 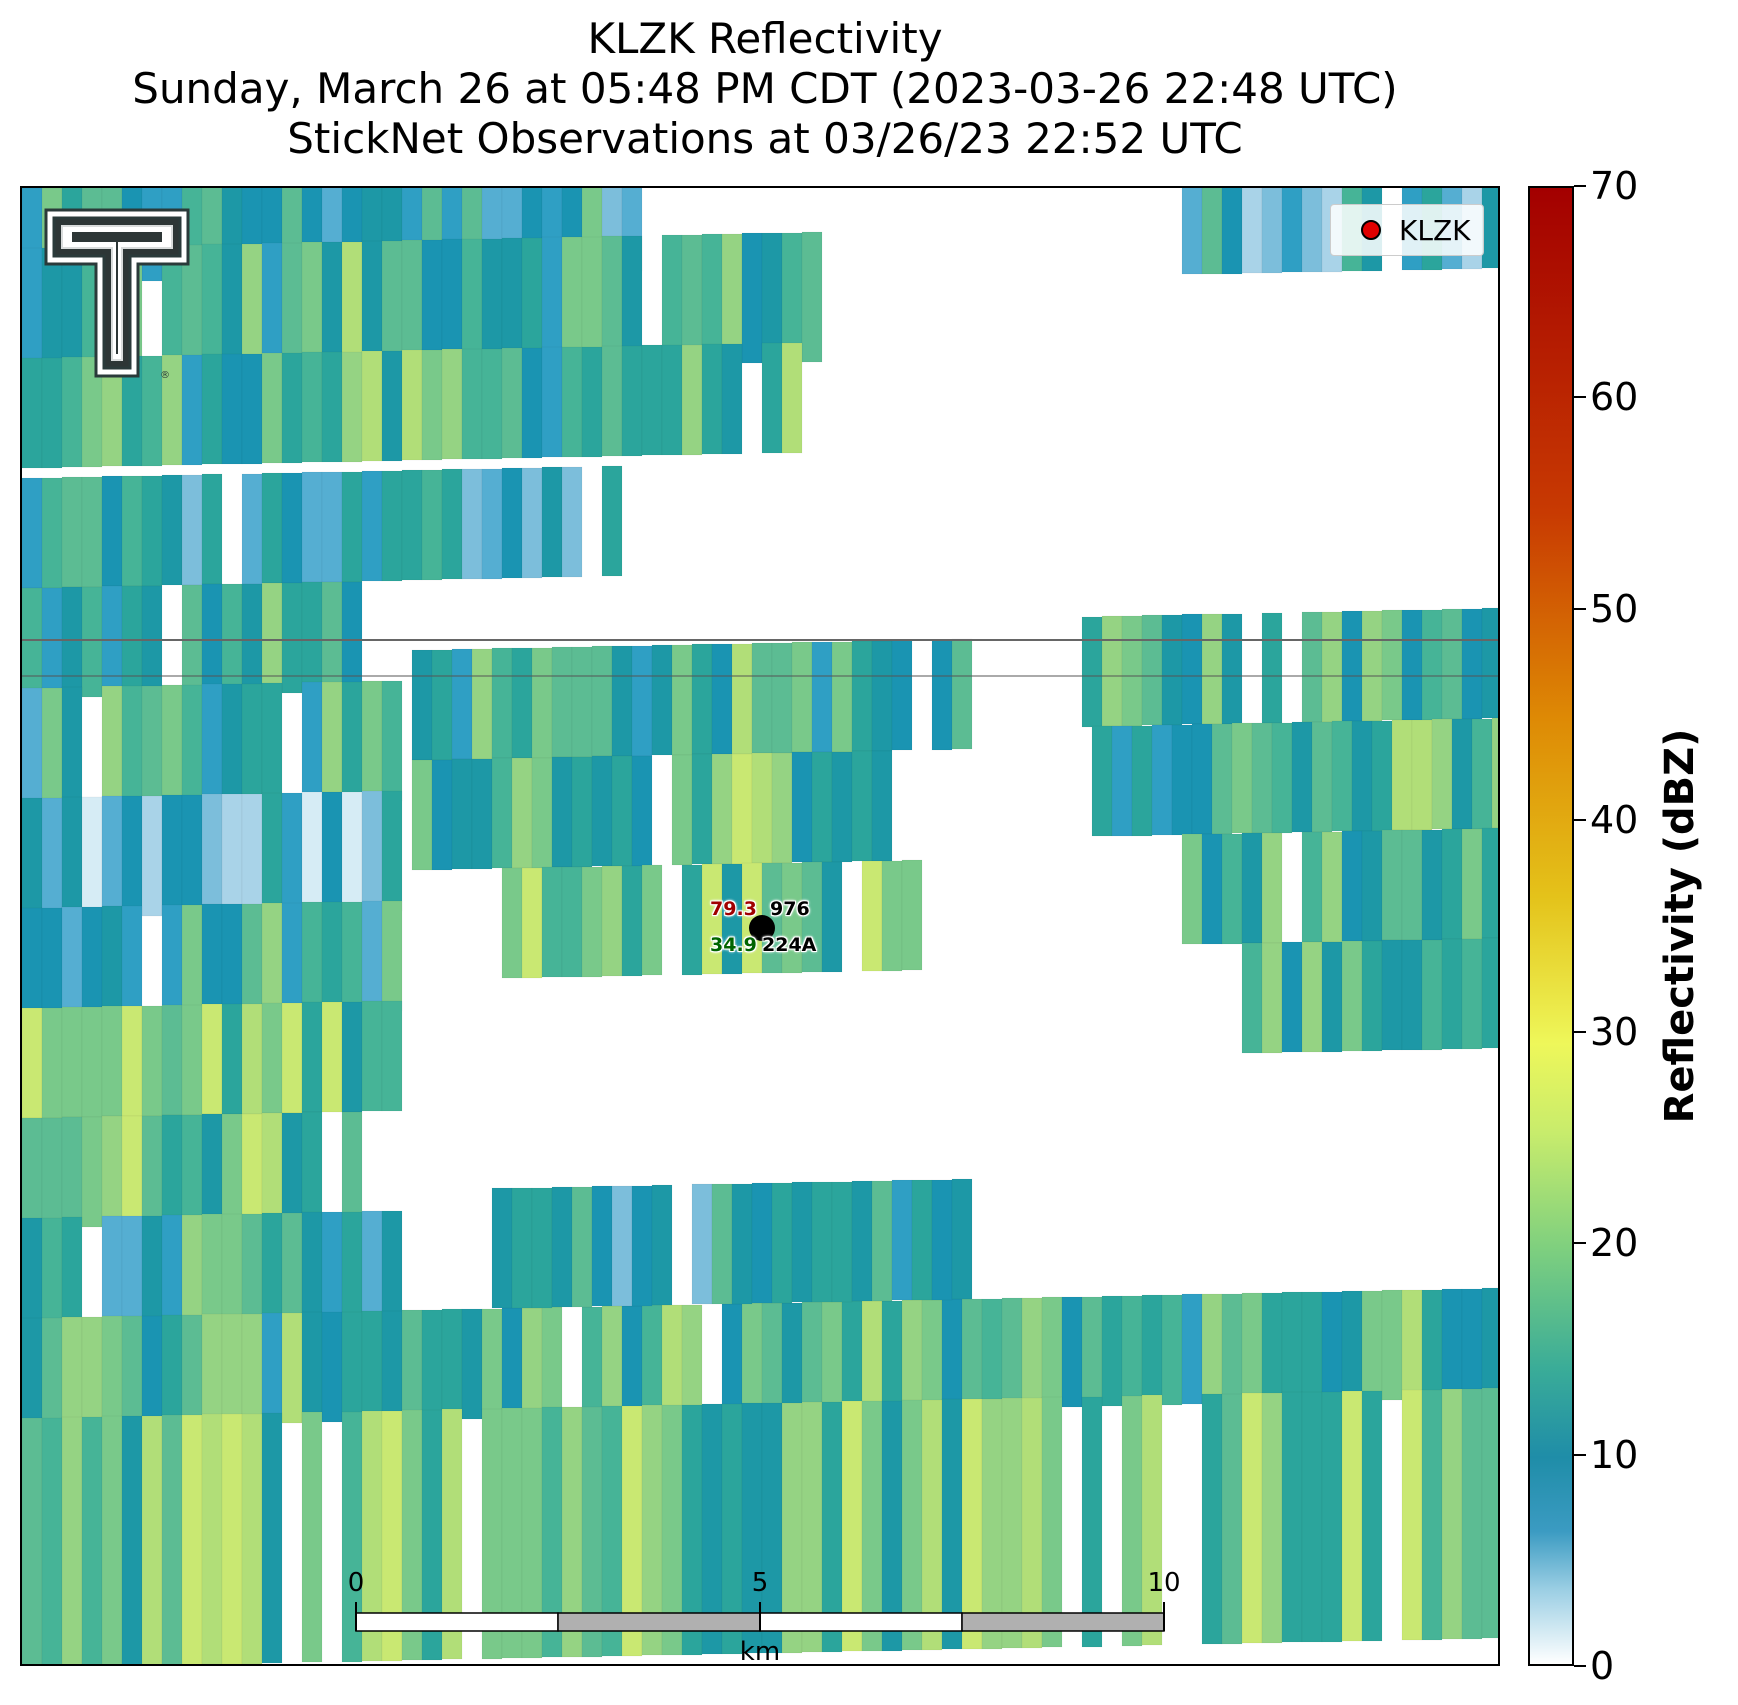 I want to click on colorbar-tick-label: 50, so click(x=1614, y=608).